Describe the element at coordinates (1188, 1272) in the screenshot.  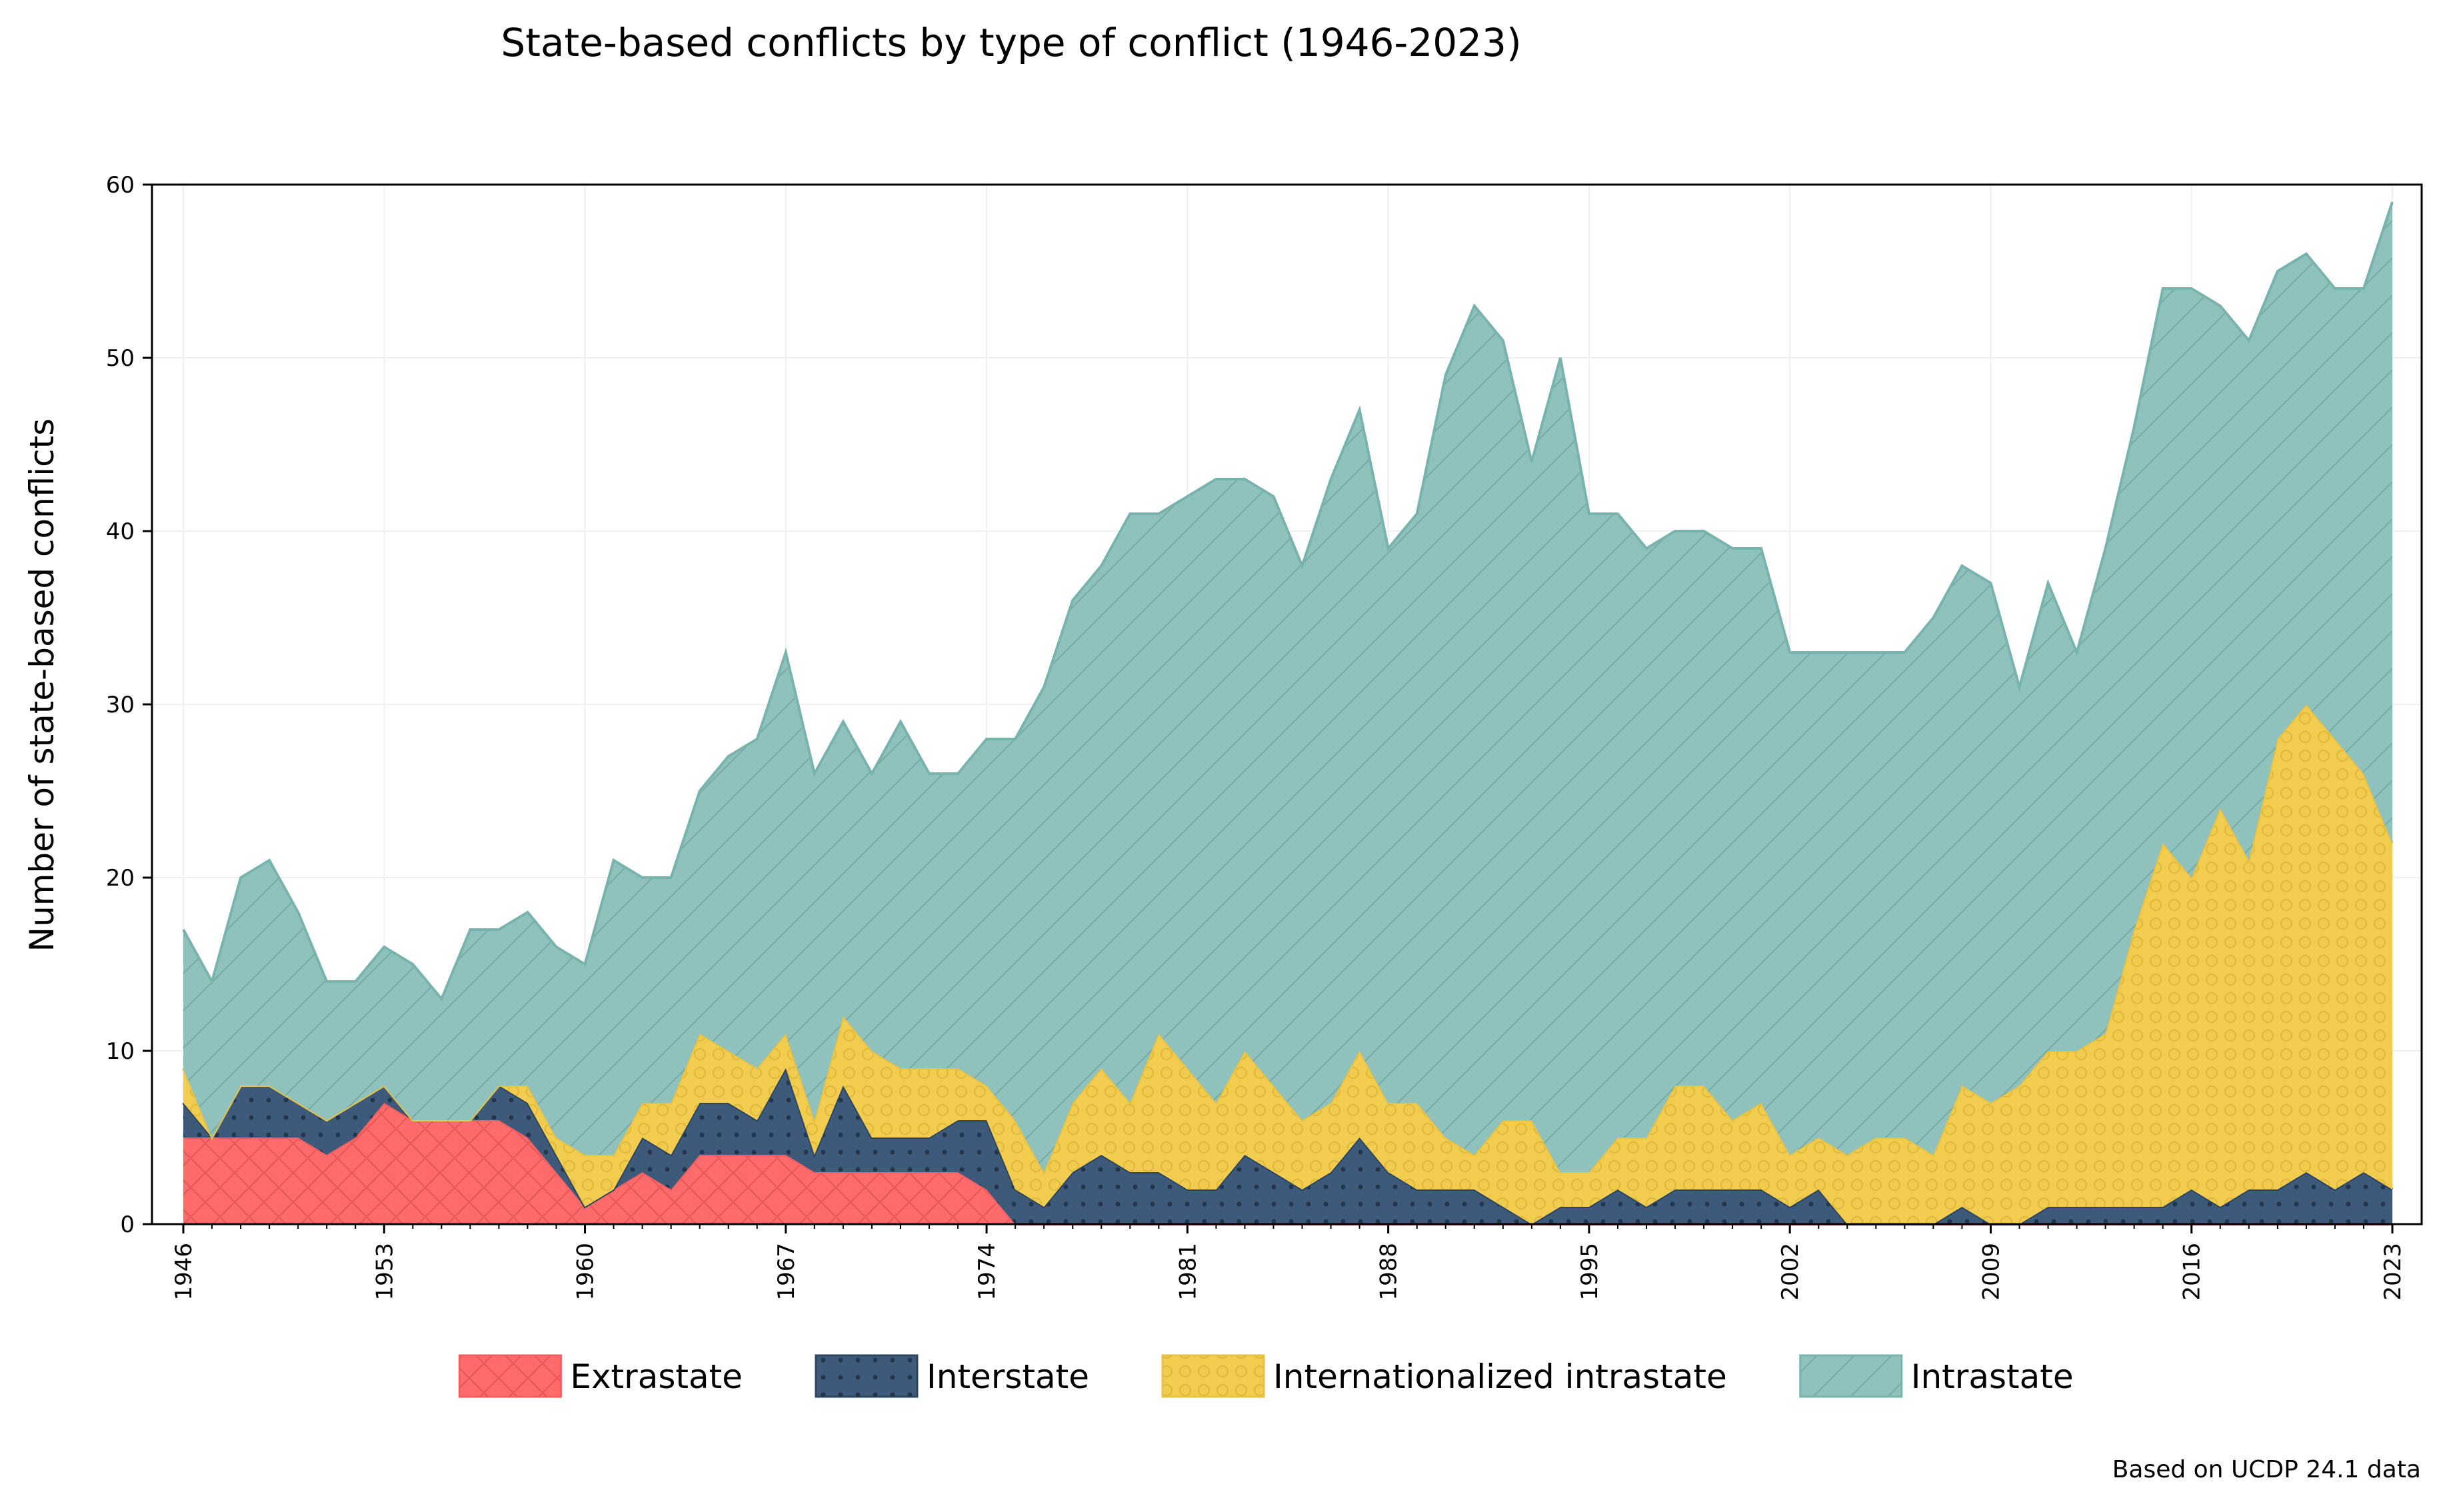
I see `x-tick-label: 1981` at that location.